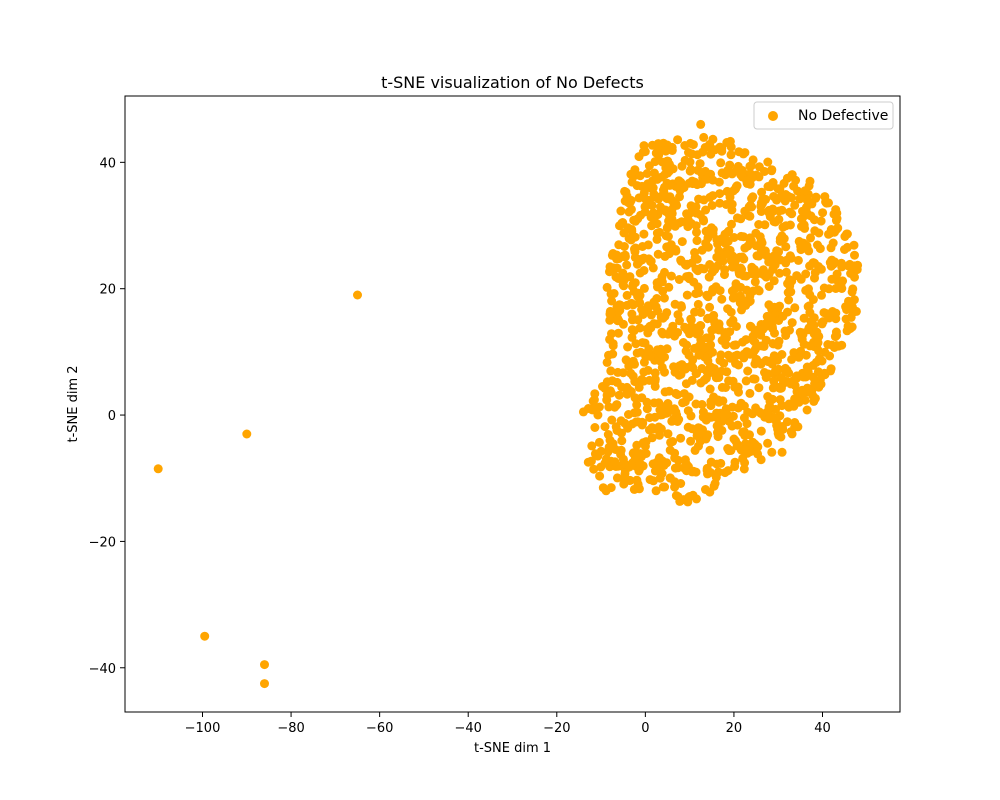 Image resolution: width=1000 pixels, height=800 pixels. I want to click on y-axis-label: t-SNE dim 2, so click(73, 403).